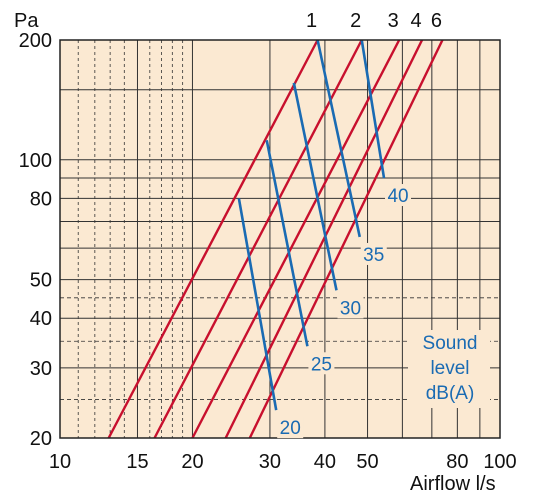 The image size is (546, 499). Describe the element at coordinates (35, 161) in the screenshot. I see `y-tick-label: 100` at that location.